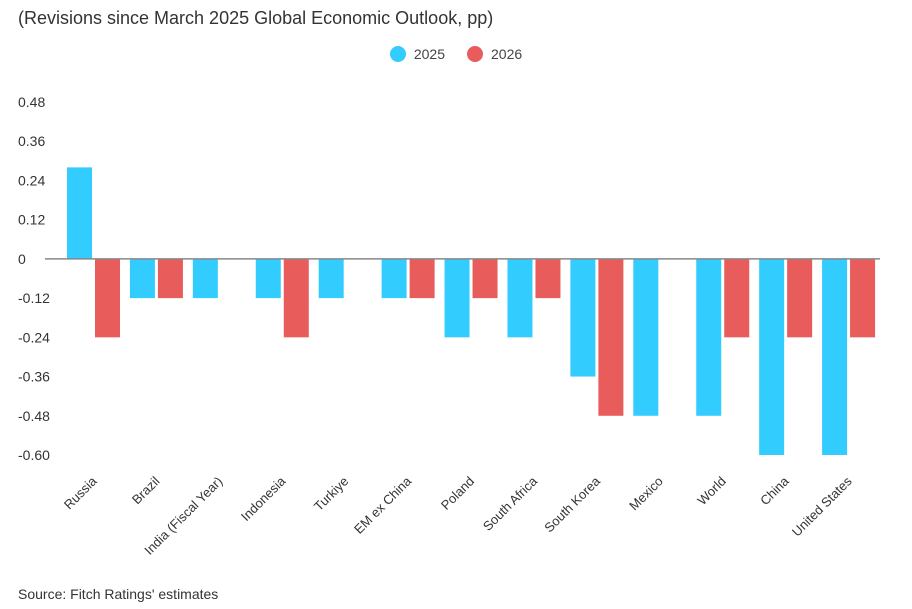 Image resolution: width=912 pixels, height=609 pixels. What do you see at coordinates (548, 278) in the screenshot?
I see `bar-2026-south-africa` at bounding box center [548, 278].